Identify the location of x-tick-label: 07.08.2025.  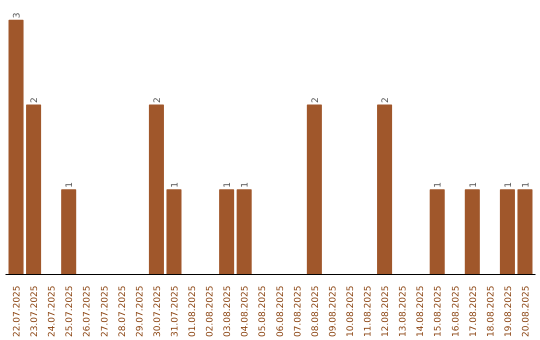
(298, 312).